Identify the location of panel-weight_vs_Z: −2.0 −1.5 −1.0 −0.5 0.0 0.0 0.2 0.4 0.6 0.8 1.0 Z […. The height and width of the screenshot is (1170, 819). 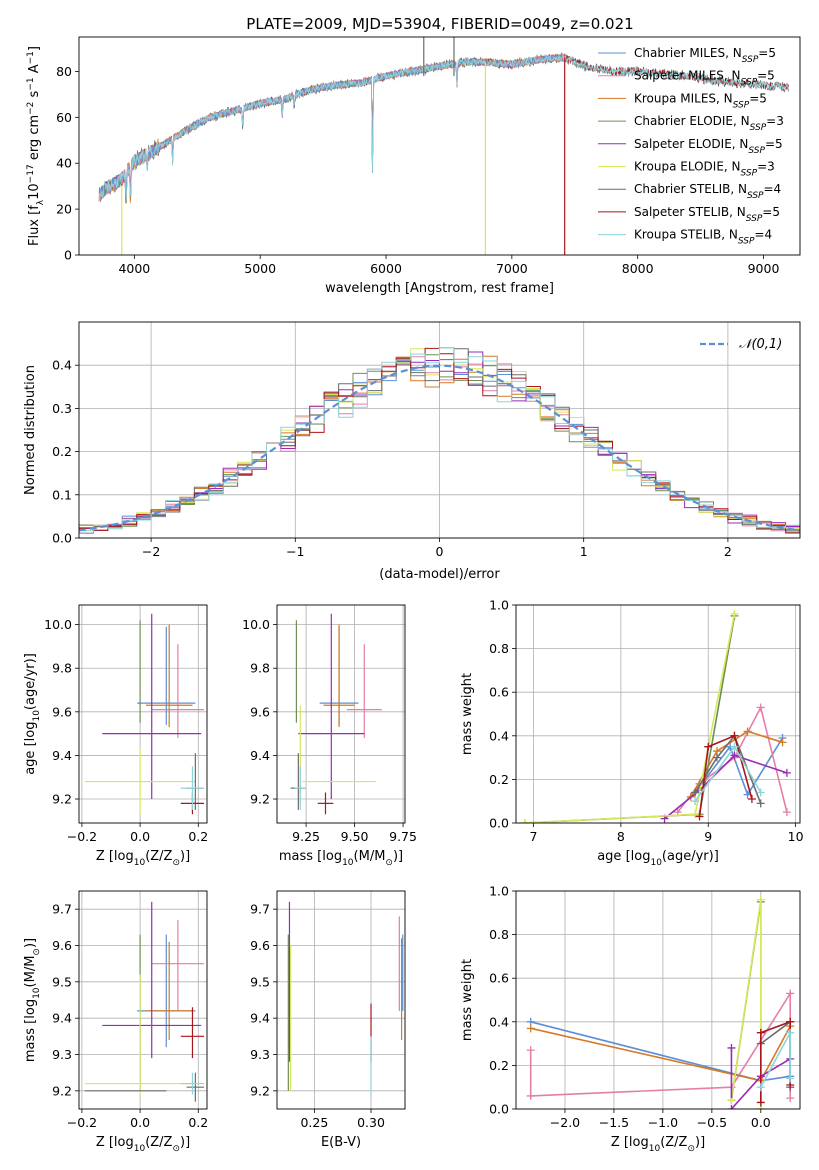
(630, 1019).